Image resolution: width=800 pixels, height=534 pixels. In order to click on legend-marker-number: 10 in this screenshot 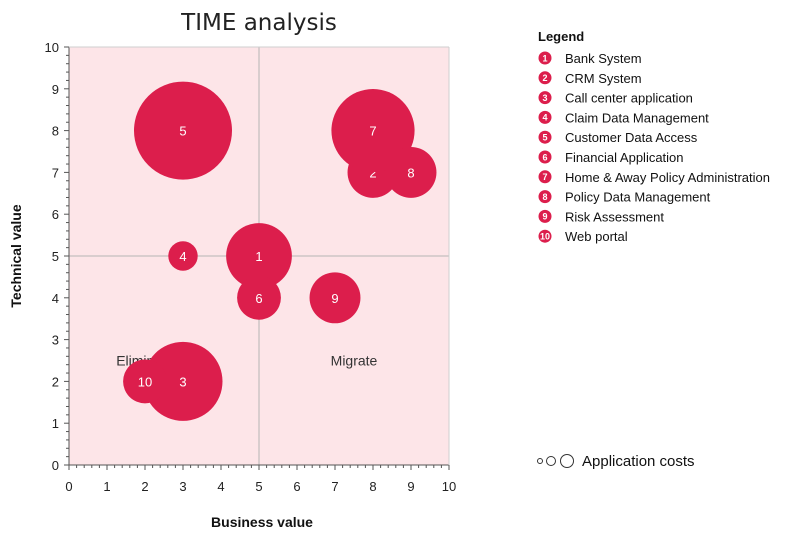, I will do `click(545, 237)`.